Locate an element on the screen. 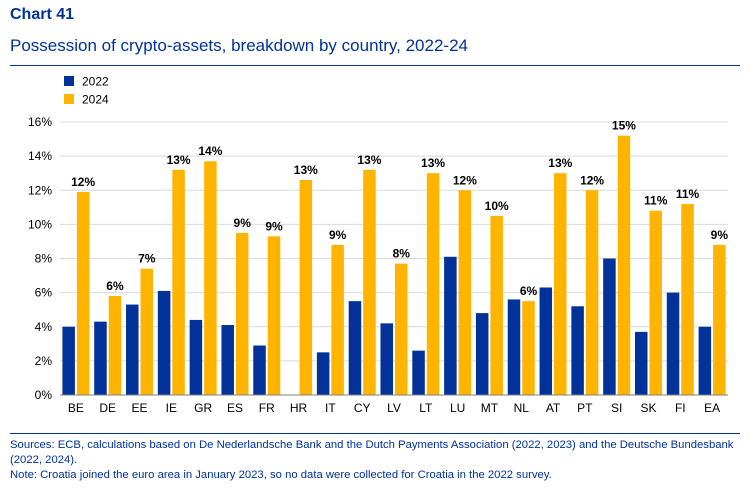  x-tick-label-DE: DE is located at coordinates (107, 408).